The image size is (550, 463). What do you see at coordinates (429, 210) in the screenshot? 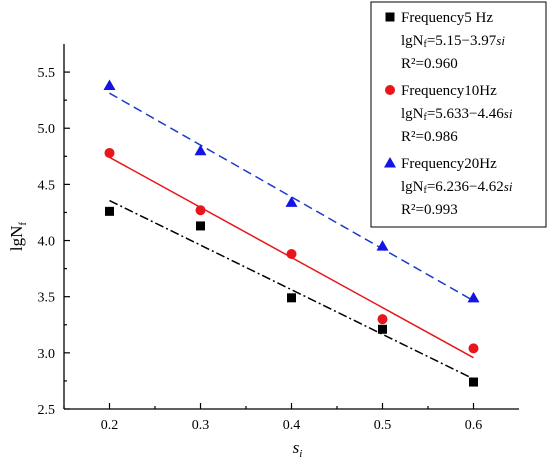
I see `legend-r-squared: R²=0.993` at bounding box center [429, 210].